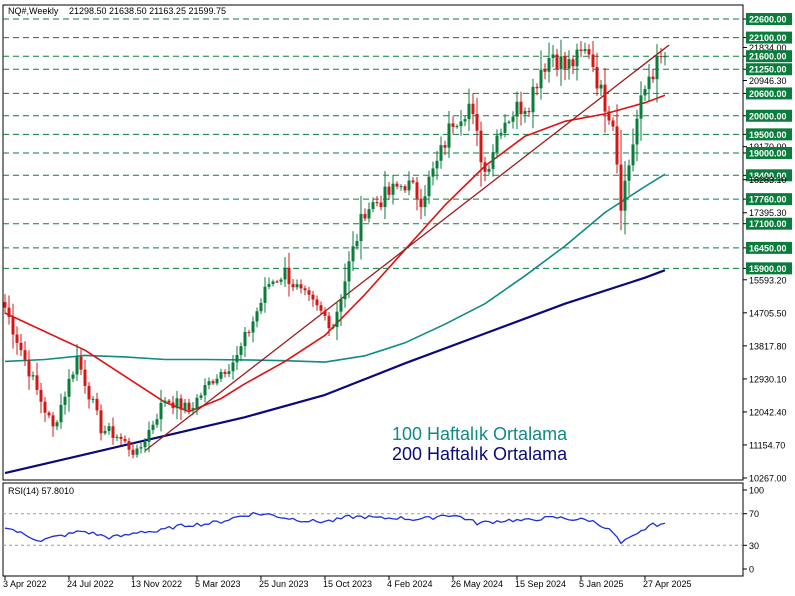  Describe the element at coordinates (754, 514) in the screenshot. I see `rsi-tick-label: 70` at that location.